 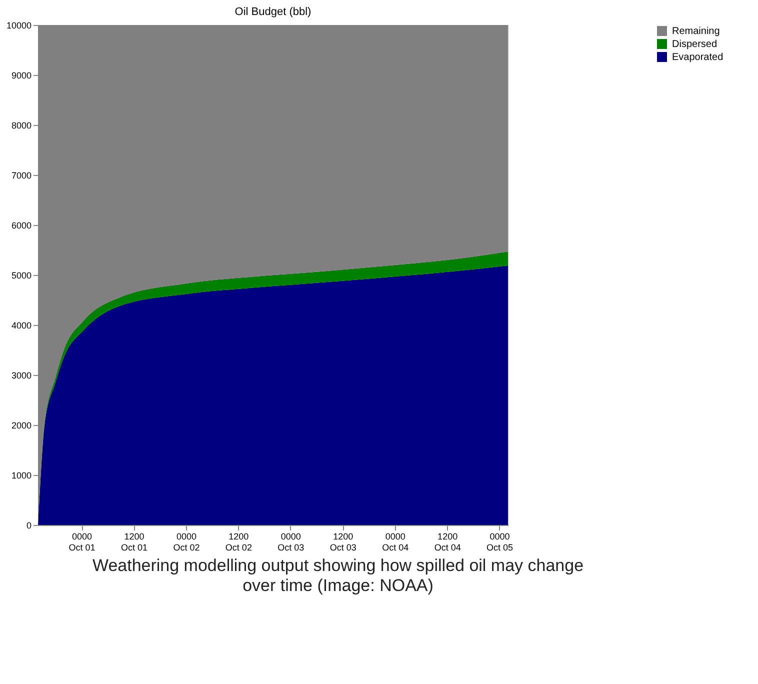 What do you see at coordinates (186, 542) in the screenshot?
I see `x-tick-label: 0000 Oct 02` at bounding box center [186, 542].